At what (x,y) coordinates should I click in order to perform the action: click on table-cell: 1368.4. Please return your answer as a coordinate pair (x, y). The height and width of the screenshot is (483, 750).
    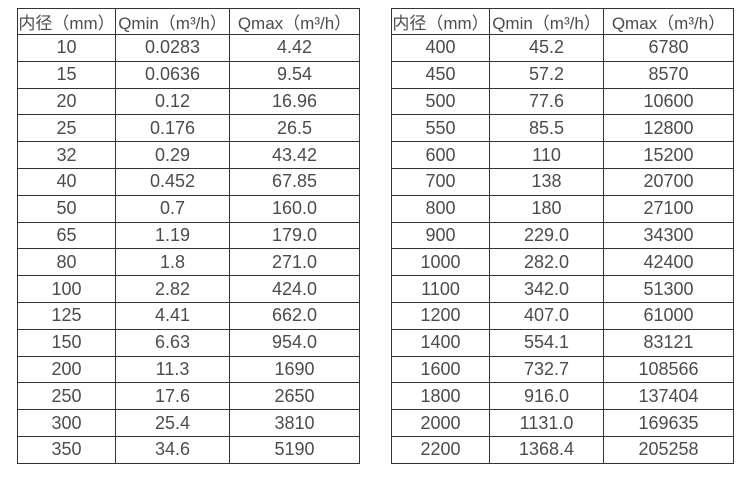
    Looking at the image, I should click on (546, 449).